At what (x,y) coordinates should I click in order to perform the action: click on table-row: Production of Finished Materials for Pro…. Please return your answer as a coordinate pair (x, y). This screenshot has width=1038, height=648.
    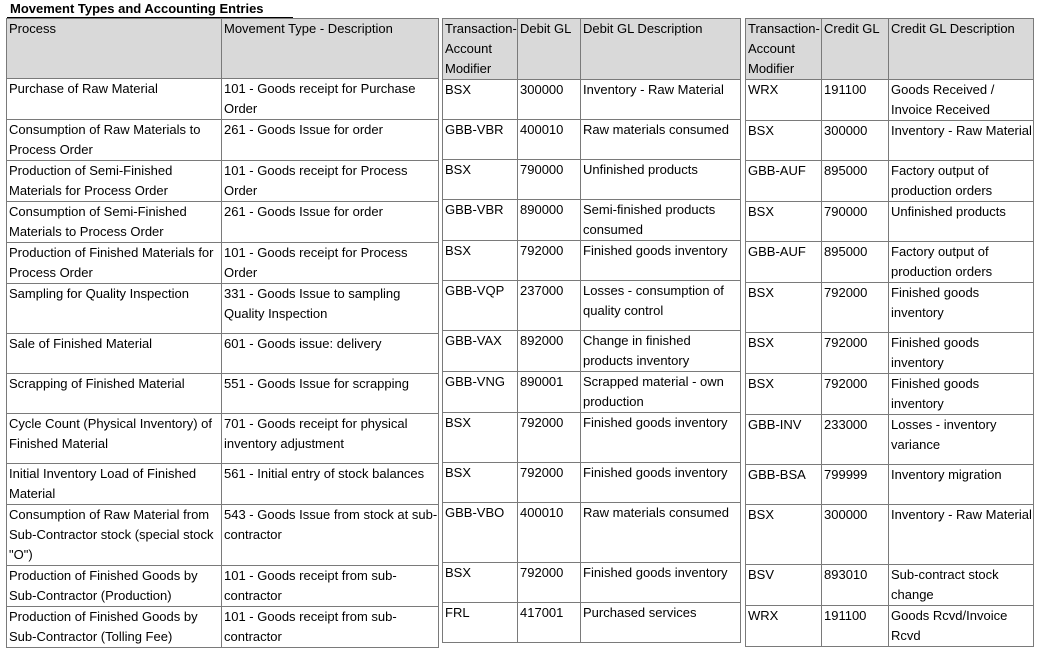
    Looking at the image, I should click on (222, 263).